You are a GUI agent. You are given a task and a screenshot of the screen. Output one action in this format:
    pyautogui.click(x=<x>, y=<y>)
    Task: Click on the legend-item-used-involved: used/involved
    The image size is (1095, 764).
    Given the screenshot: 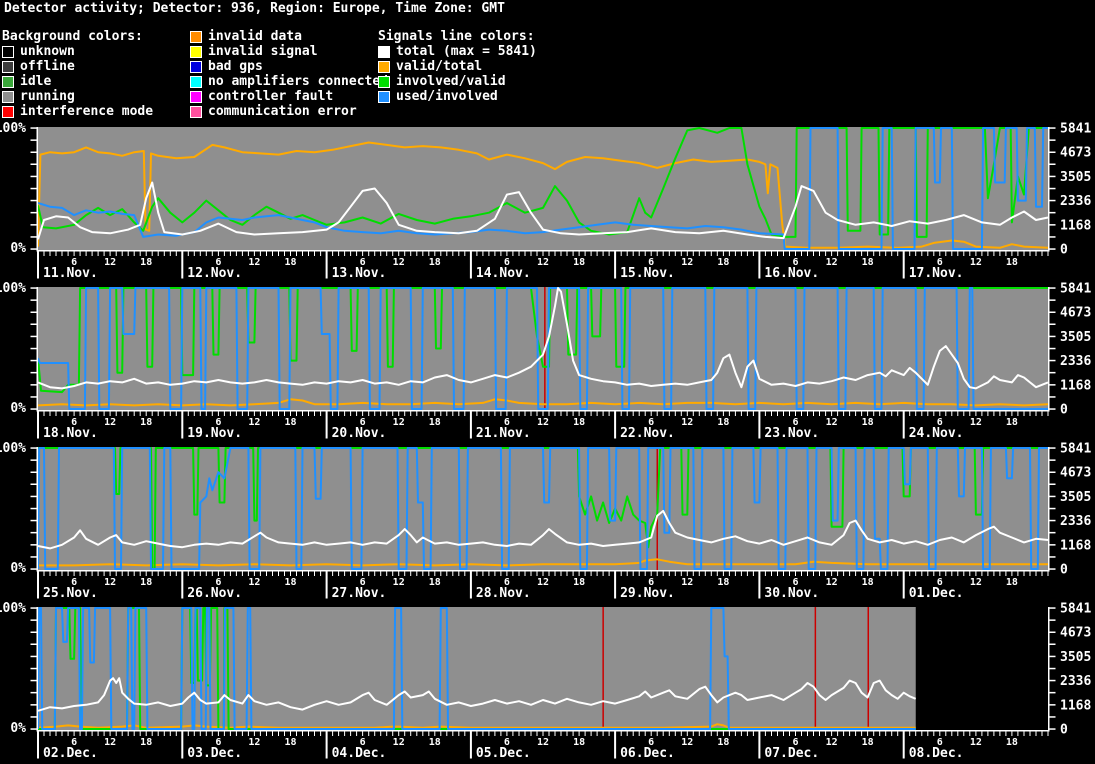 What is the action you would take?
    pyautogui.click(x=457, y=96)
    